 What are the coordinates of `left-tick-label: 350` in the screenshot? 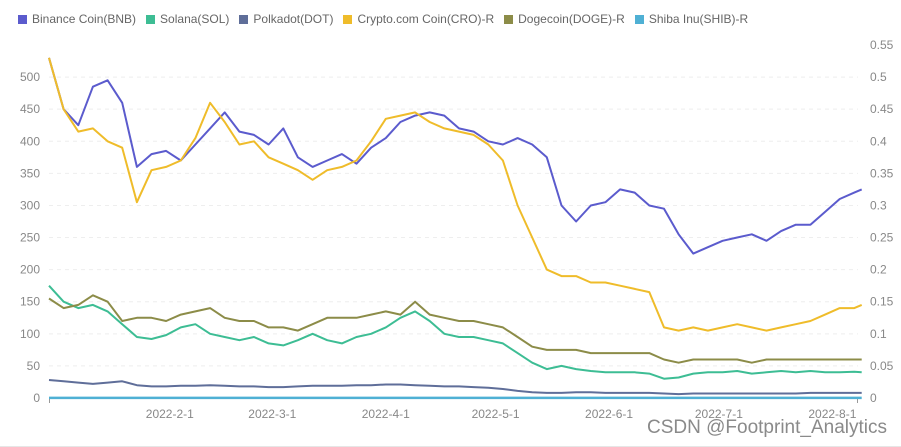 It's located at (30, 173).